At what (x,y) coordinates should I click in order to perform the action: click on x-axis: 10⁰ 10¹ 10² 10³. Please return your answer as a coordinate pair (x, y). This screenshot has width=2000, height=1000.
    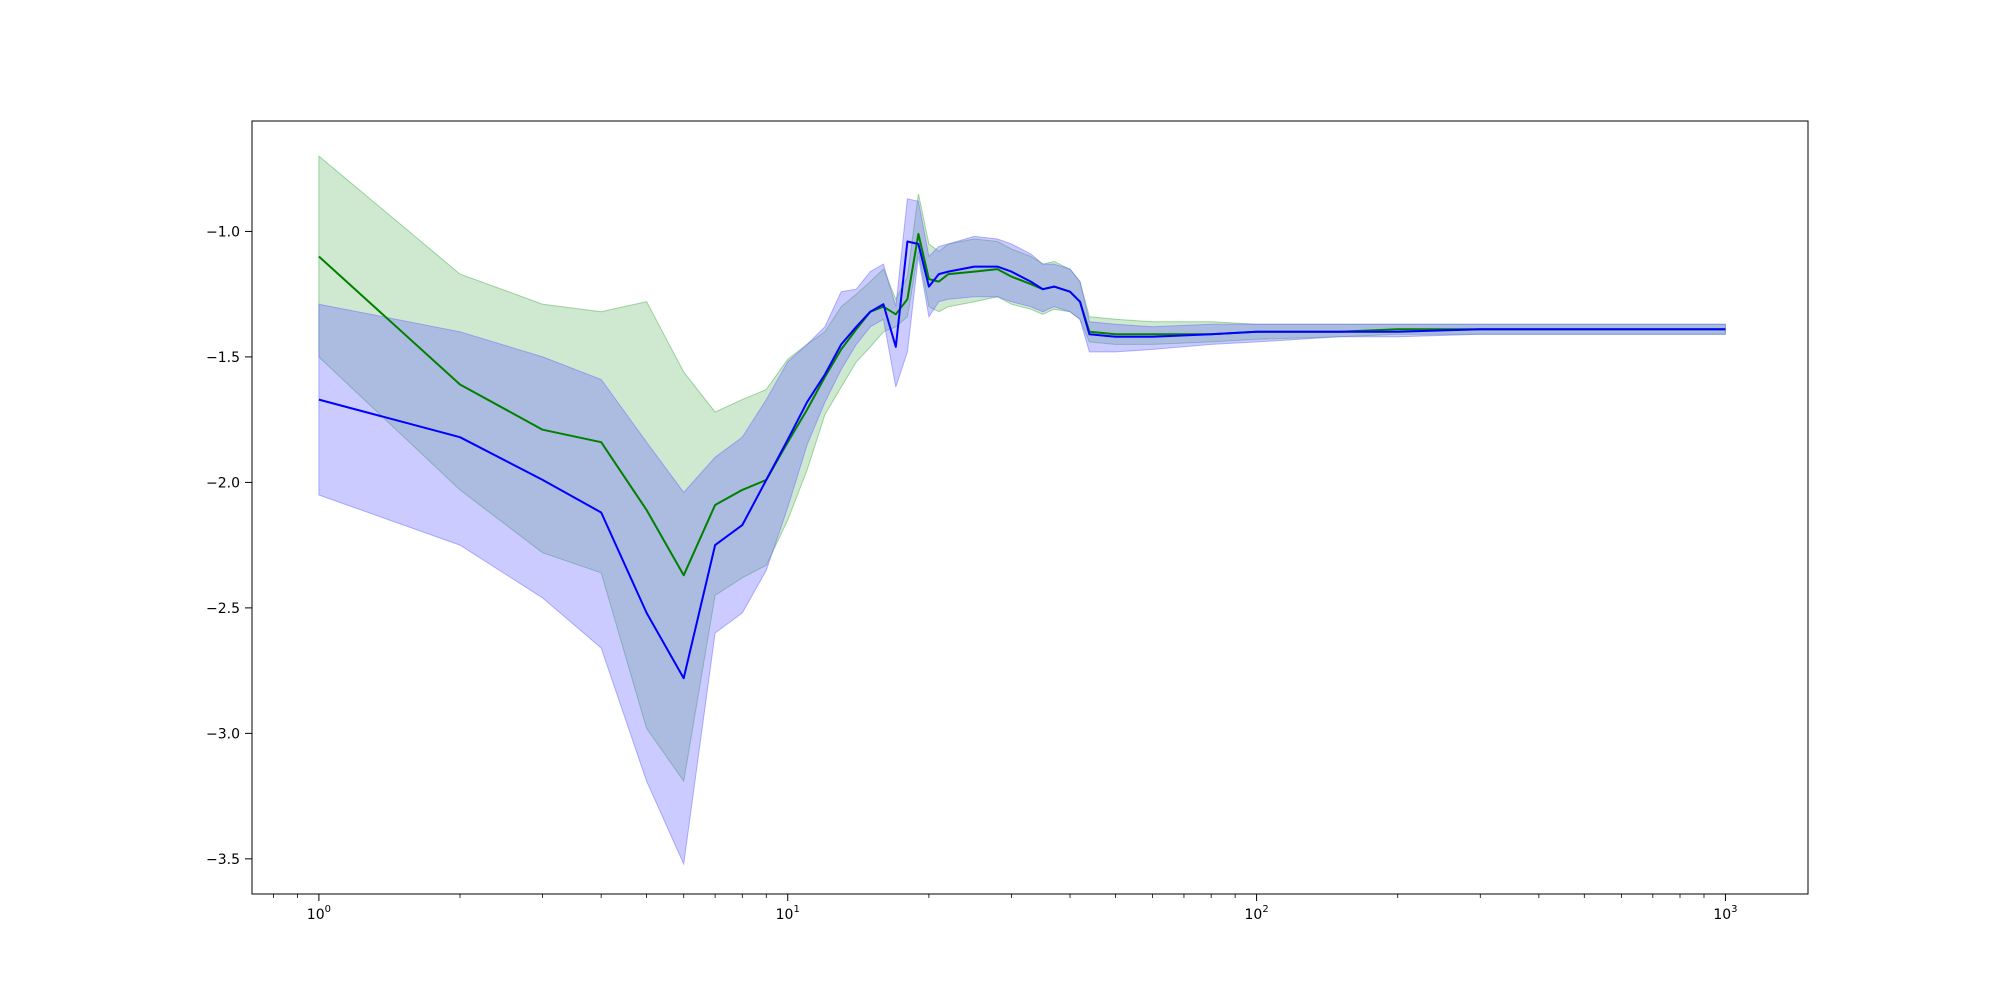
    Looking at the image, I should click on (1005, 908).